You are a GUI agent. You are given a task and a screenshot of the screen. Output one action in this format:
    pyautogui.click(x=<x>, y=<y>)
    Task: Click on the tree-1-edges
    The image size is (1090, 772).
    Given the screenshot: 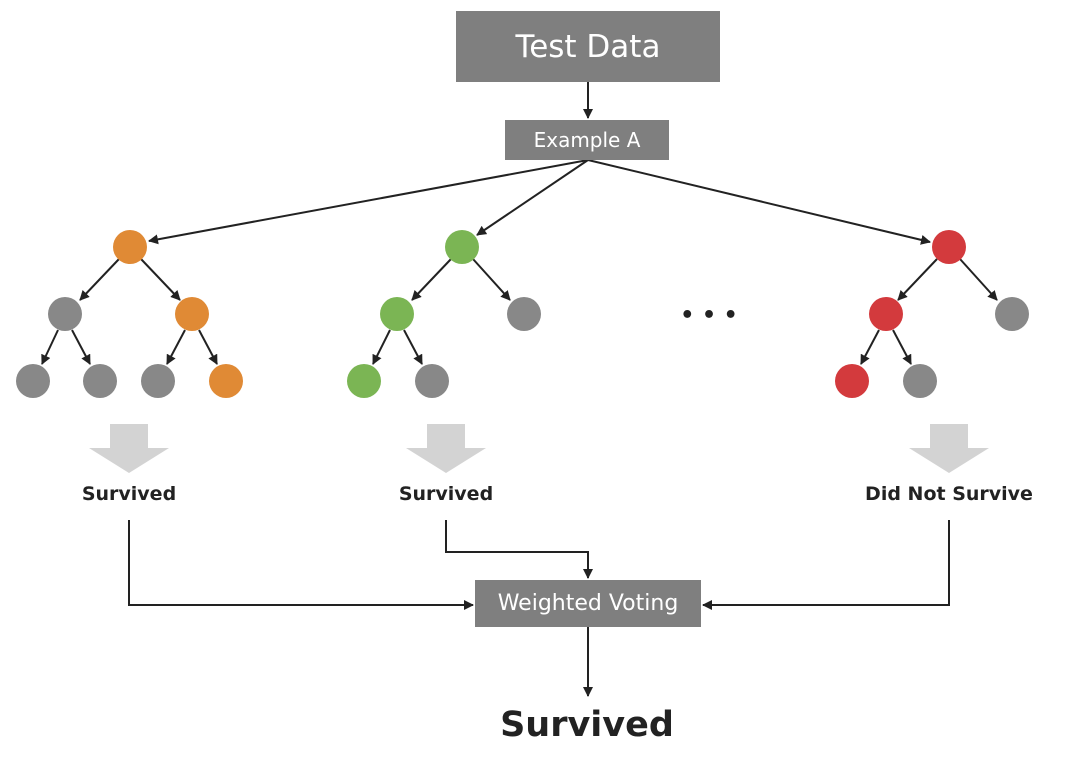 What is the action you would take?
    pyautogui.click(x=129, y=311)
    